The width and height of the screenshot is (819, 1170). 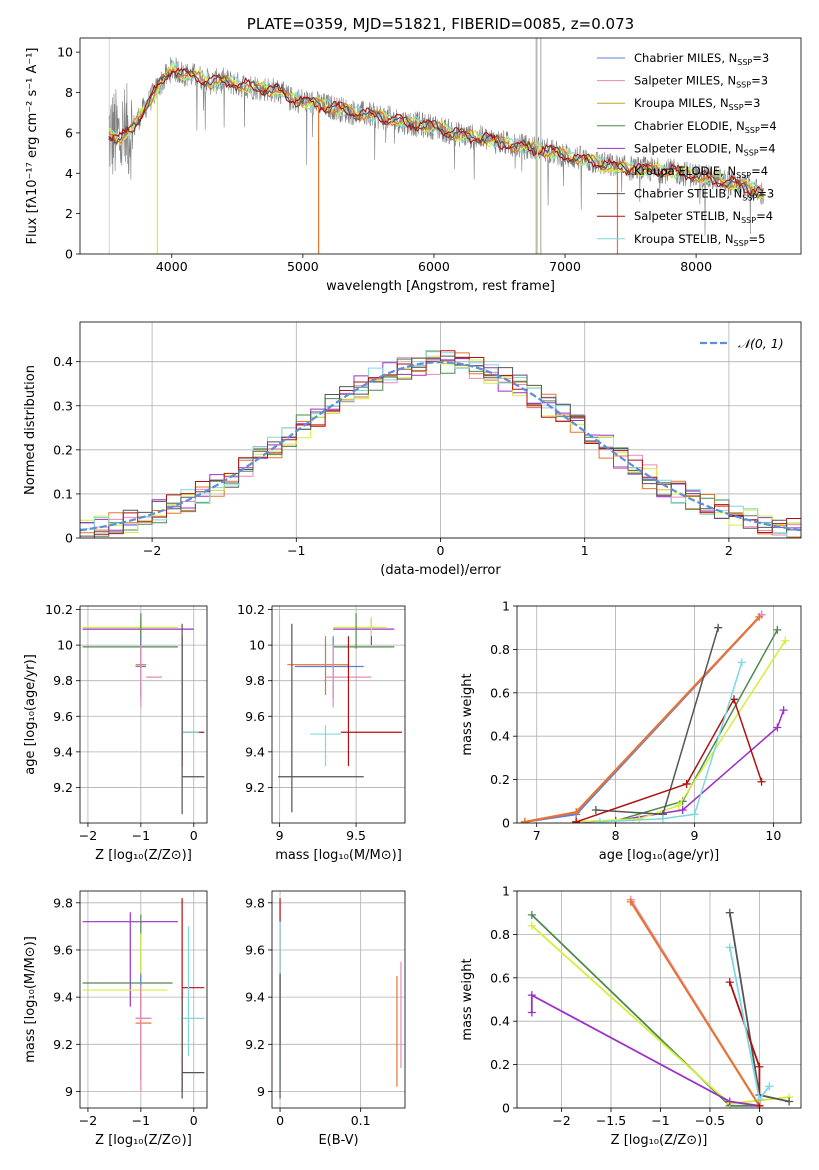 I want to click on x-tick-label: 10, so click(x=773, y=835).